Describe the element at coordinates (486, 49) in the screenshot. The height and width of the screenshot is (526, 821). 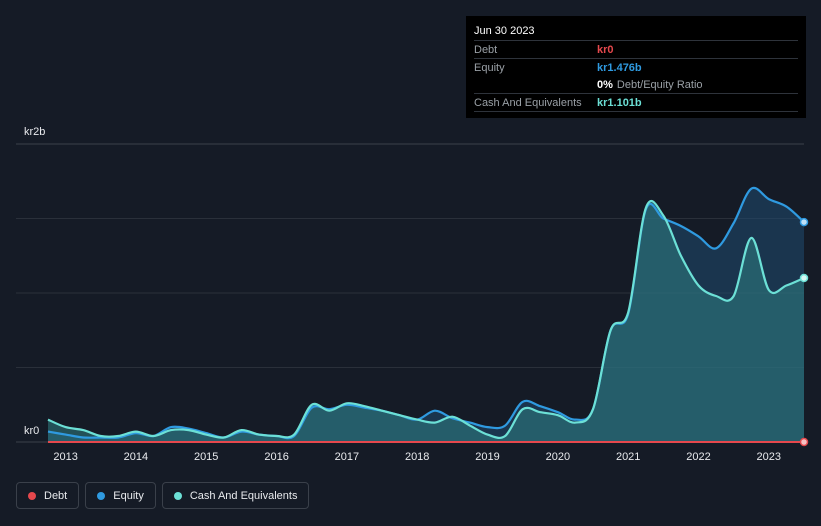
I see `tooltip-label: Debt` at that location.